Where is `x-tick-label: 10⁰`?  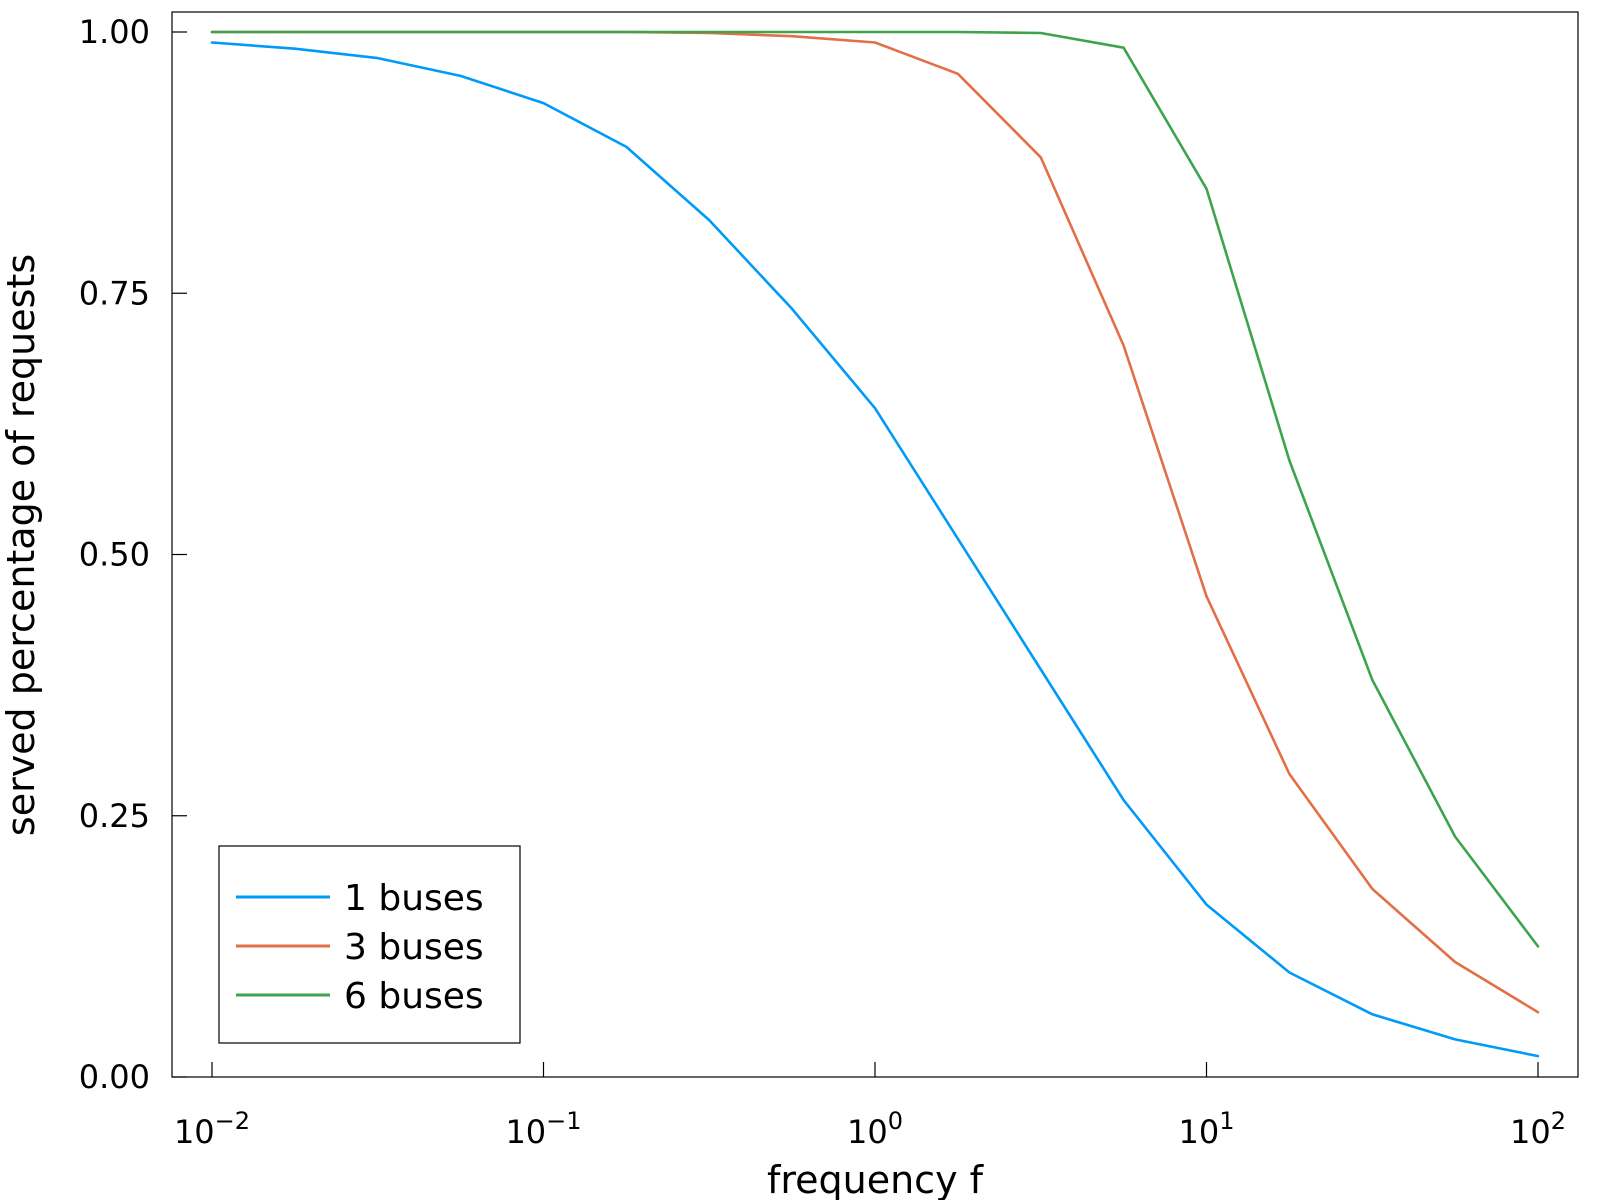 x-tick-label: 10⁰ is located at coordinates (875, 1129).